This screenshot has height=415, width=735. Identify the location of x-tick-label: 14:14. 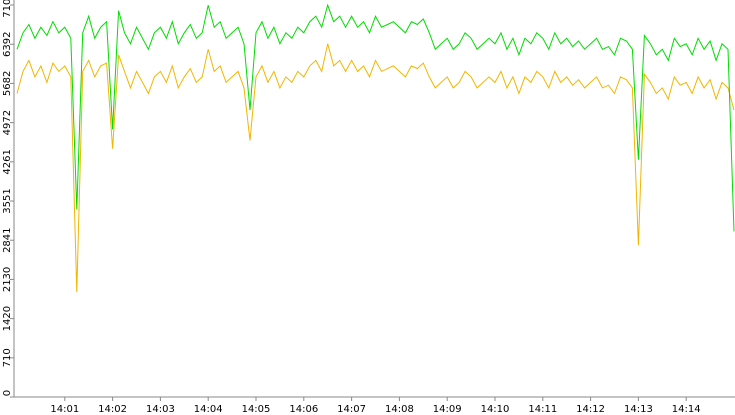
(686, 409).